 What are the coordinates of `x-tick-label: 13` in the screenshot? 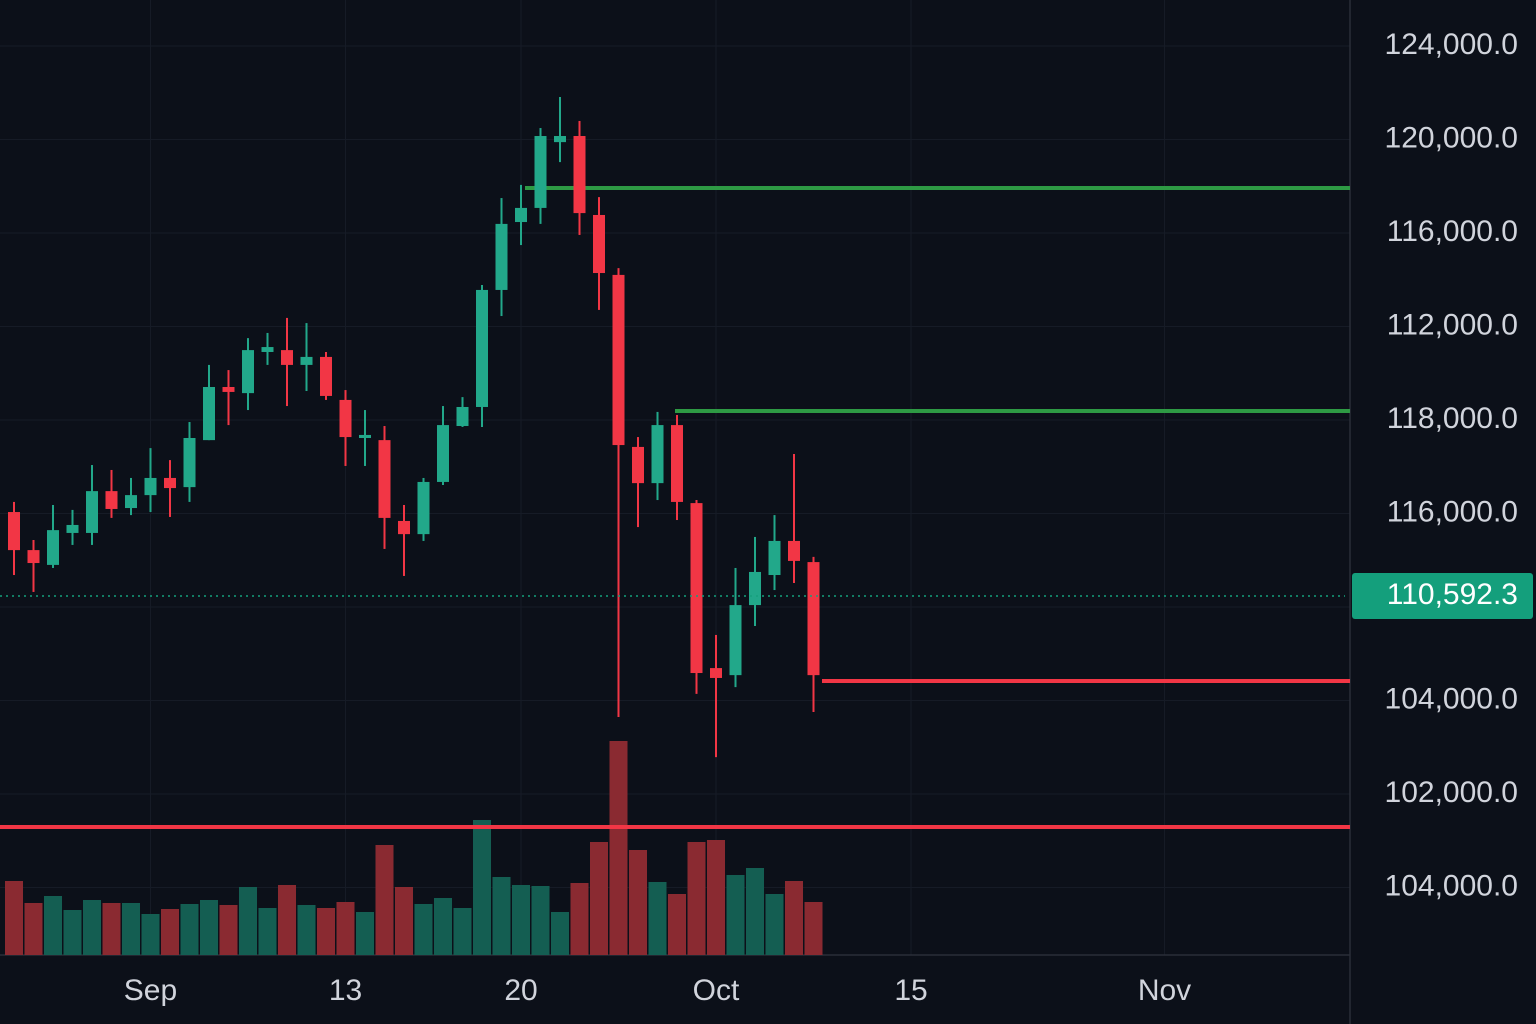 It's located at (345, 990).